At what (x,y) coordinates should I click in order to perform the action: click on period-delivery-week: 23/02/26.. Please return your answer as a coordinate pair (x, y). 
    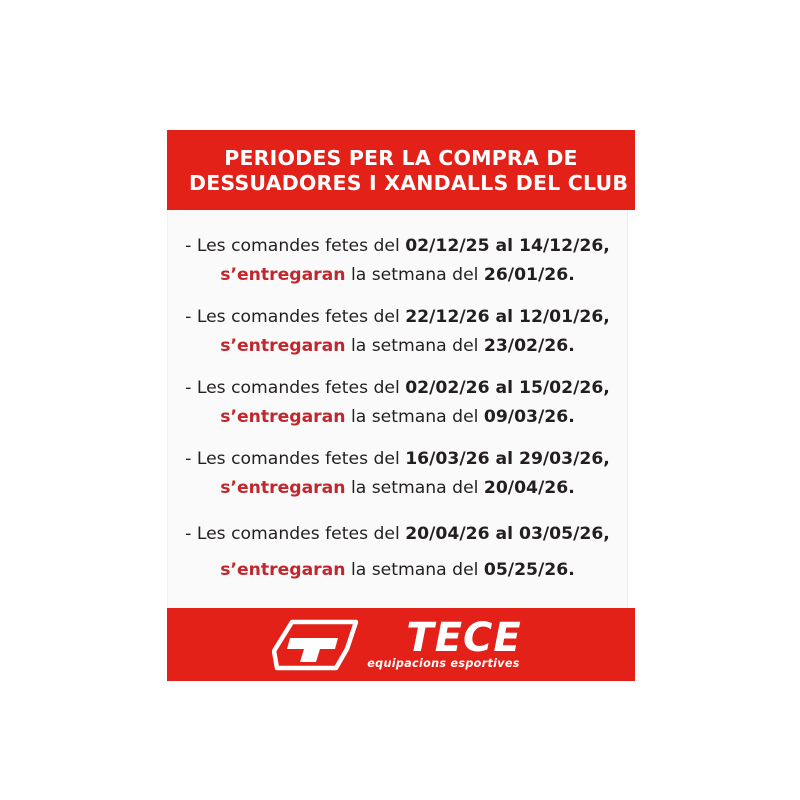
    Looking at the image, I should click on (529, 346).